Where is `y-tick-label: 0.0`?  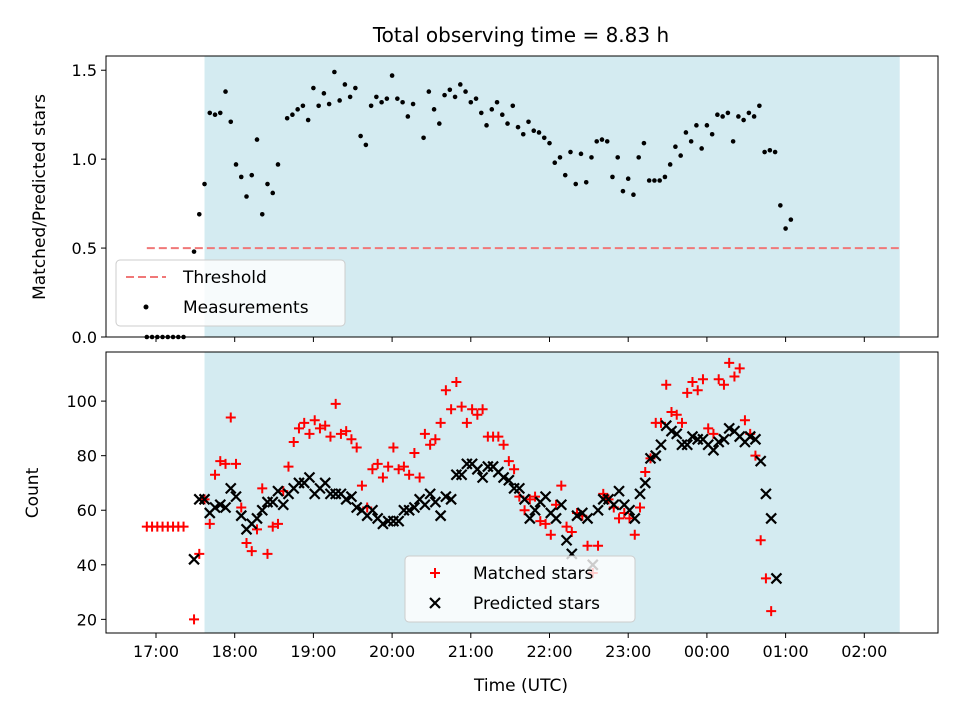 y-tick-label: 0.0 is located at coordinates (84, 337).